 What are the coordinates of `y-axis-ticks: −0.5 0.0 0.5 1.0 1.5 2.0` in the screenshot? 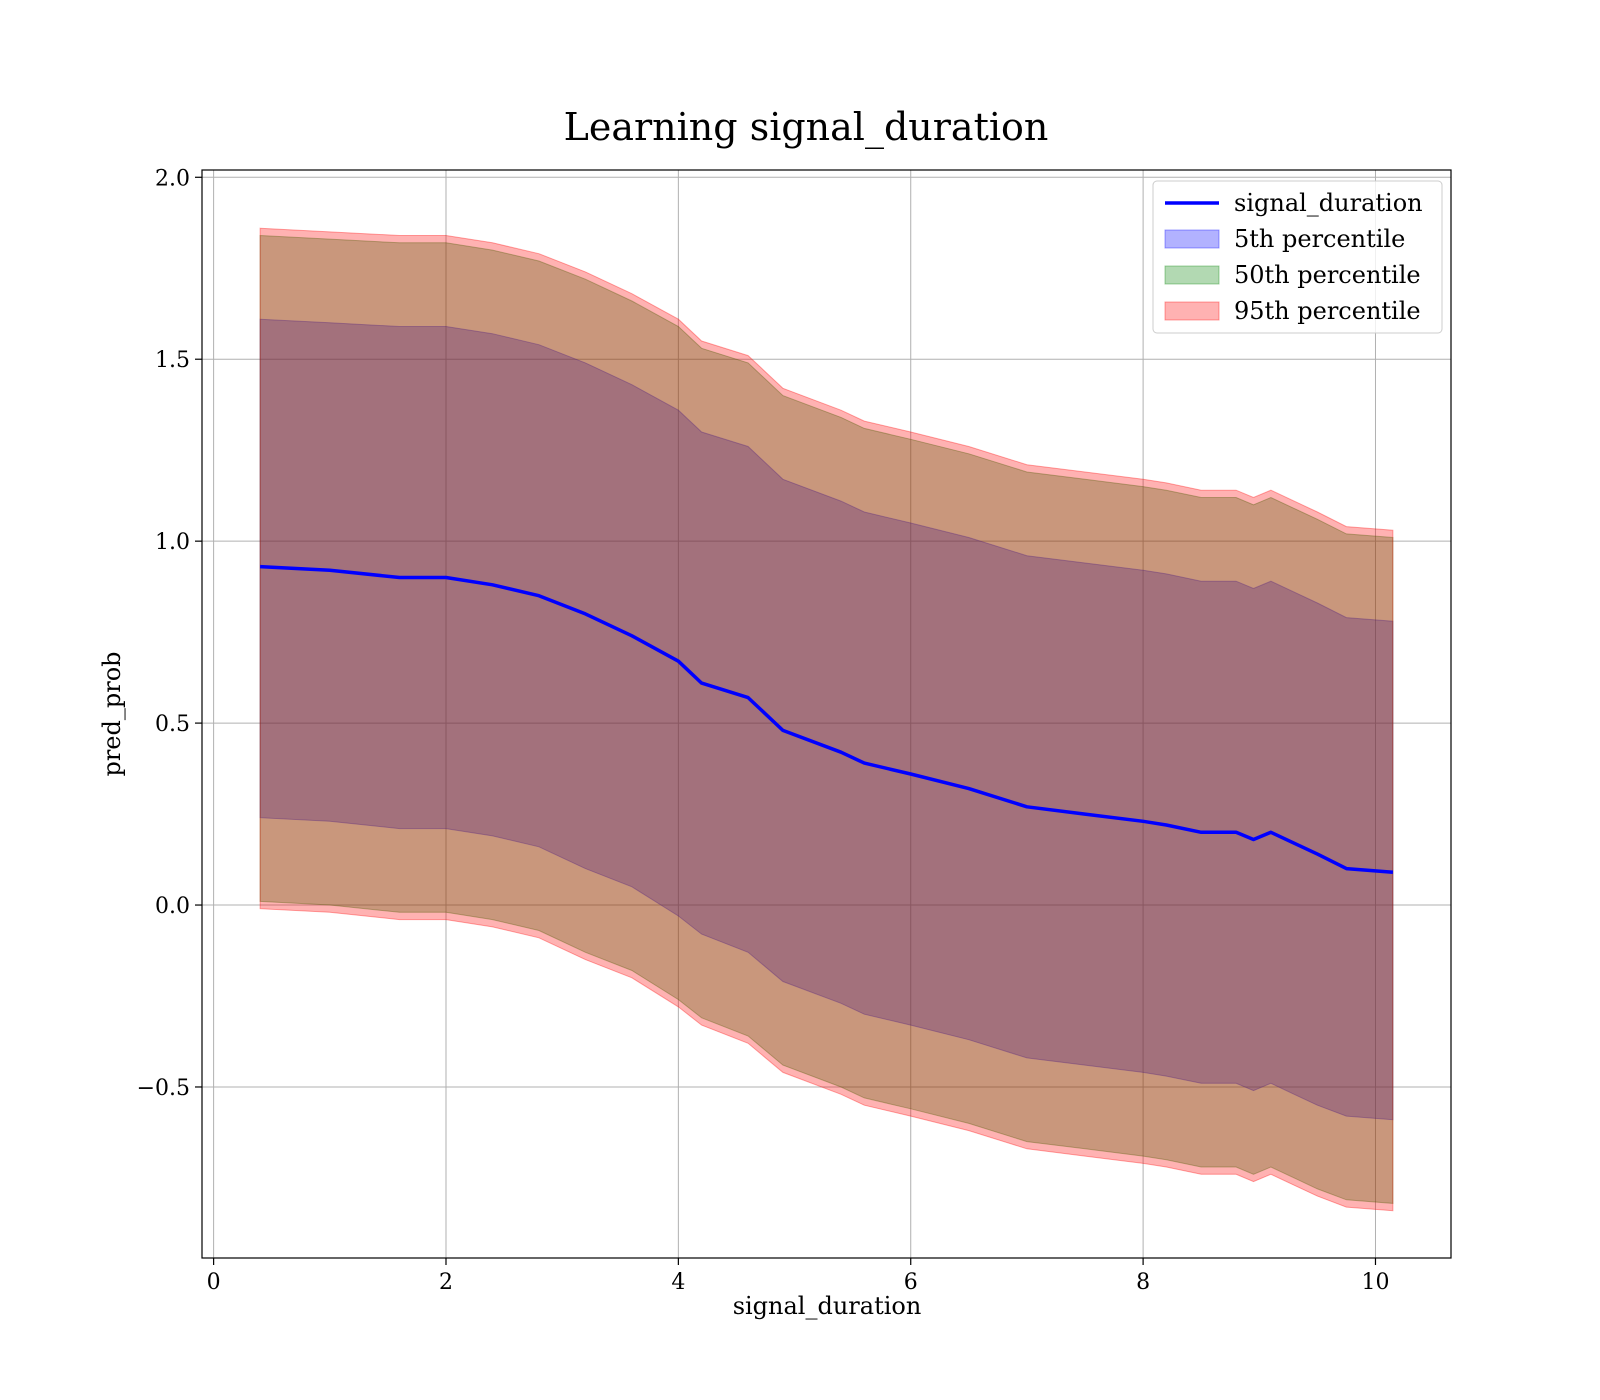 It's located at (169, 633).